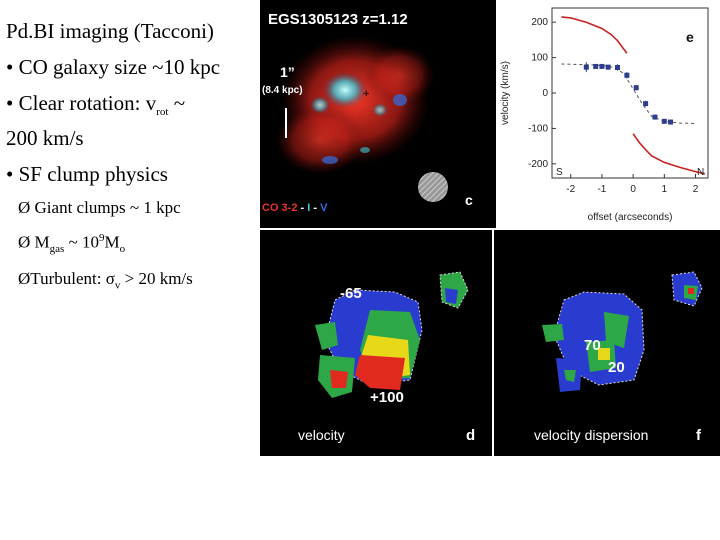  What do you see at coordinates (315, 208) in the screenshot?
I see `legend-sep-2: -` at bounding box center [315, 208].